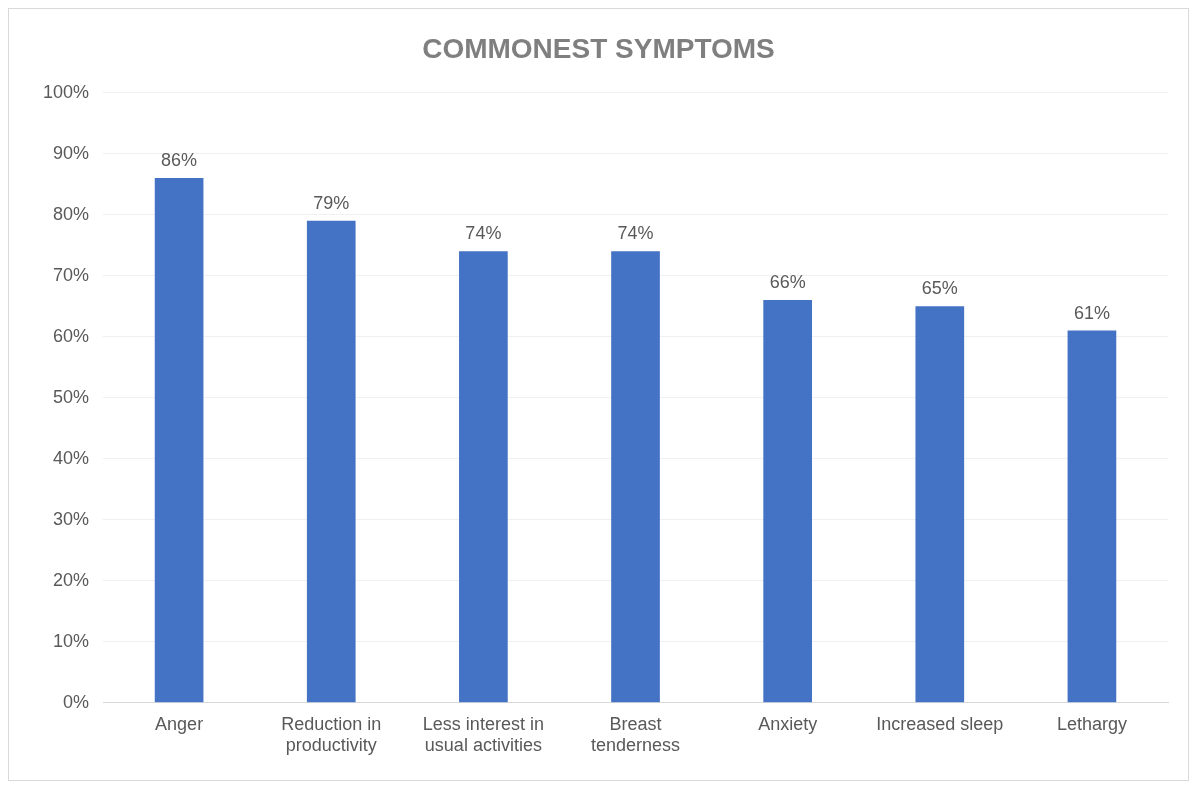 The image size is (1197, 789). Describe the element at coordinates (483, 734) in the screenshot. I see `x-tick-label: Less interest in usual activities` at that location.